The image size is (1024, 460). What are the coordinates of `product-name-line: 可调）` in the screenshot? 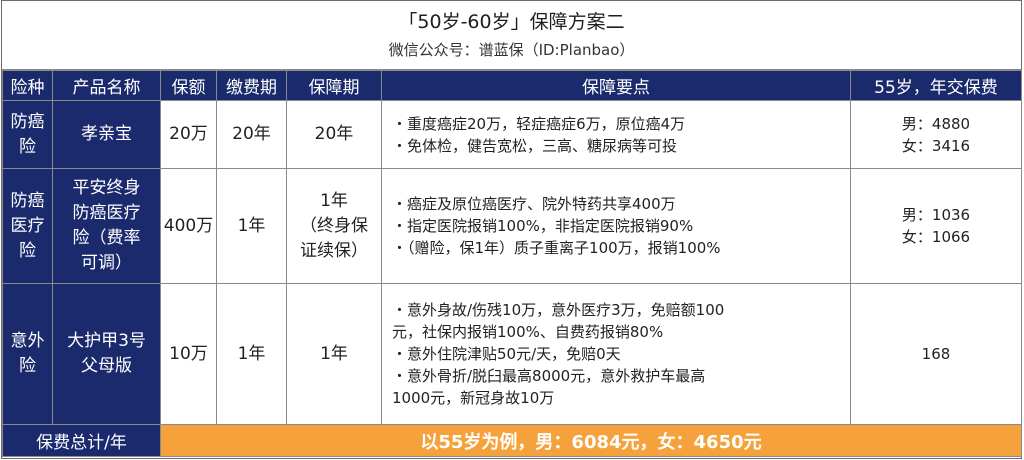 It's located at (106, 263).